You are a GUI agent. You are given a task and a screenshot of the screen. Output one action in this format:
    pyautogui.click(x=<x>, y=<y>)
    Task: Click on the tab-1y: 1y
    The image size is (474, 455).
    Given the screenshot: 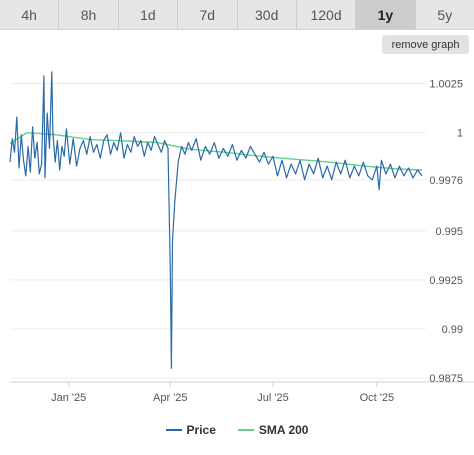 What is the action you would take?
    pyautogui.click(x=386, y=14)
    